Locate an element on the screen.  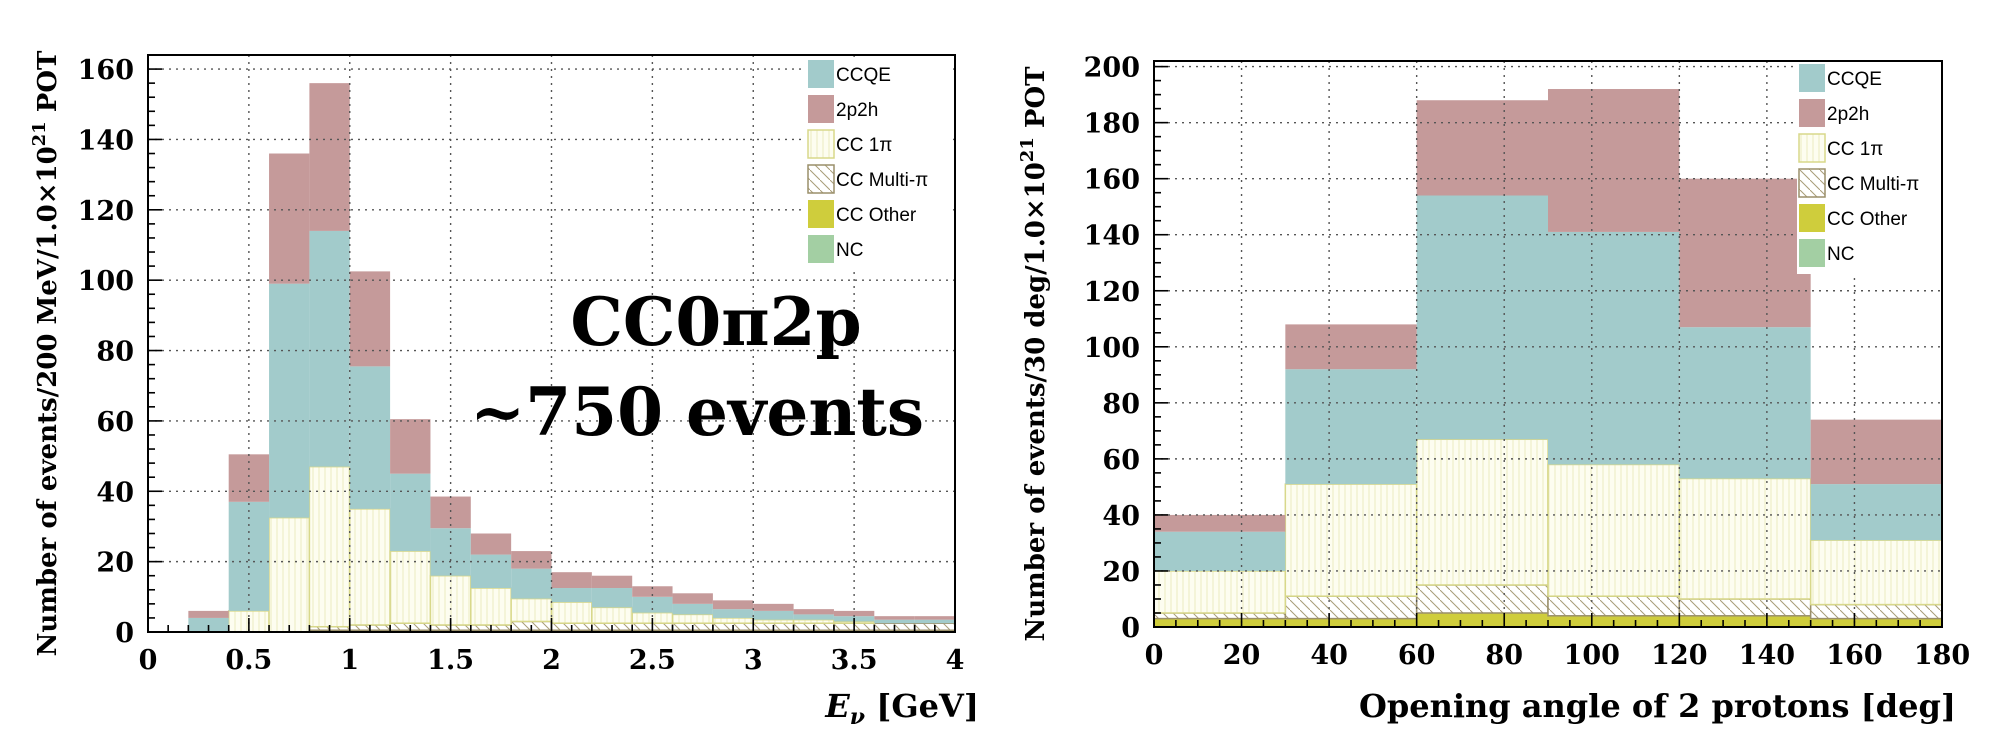
x-tick-label: 120 is located at coordinates (1679, 655).